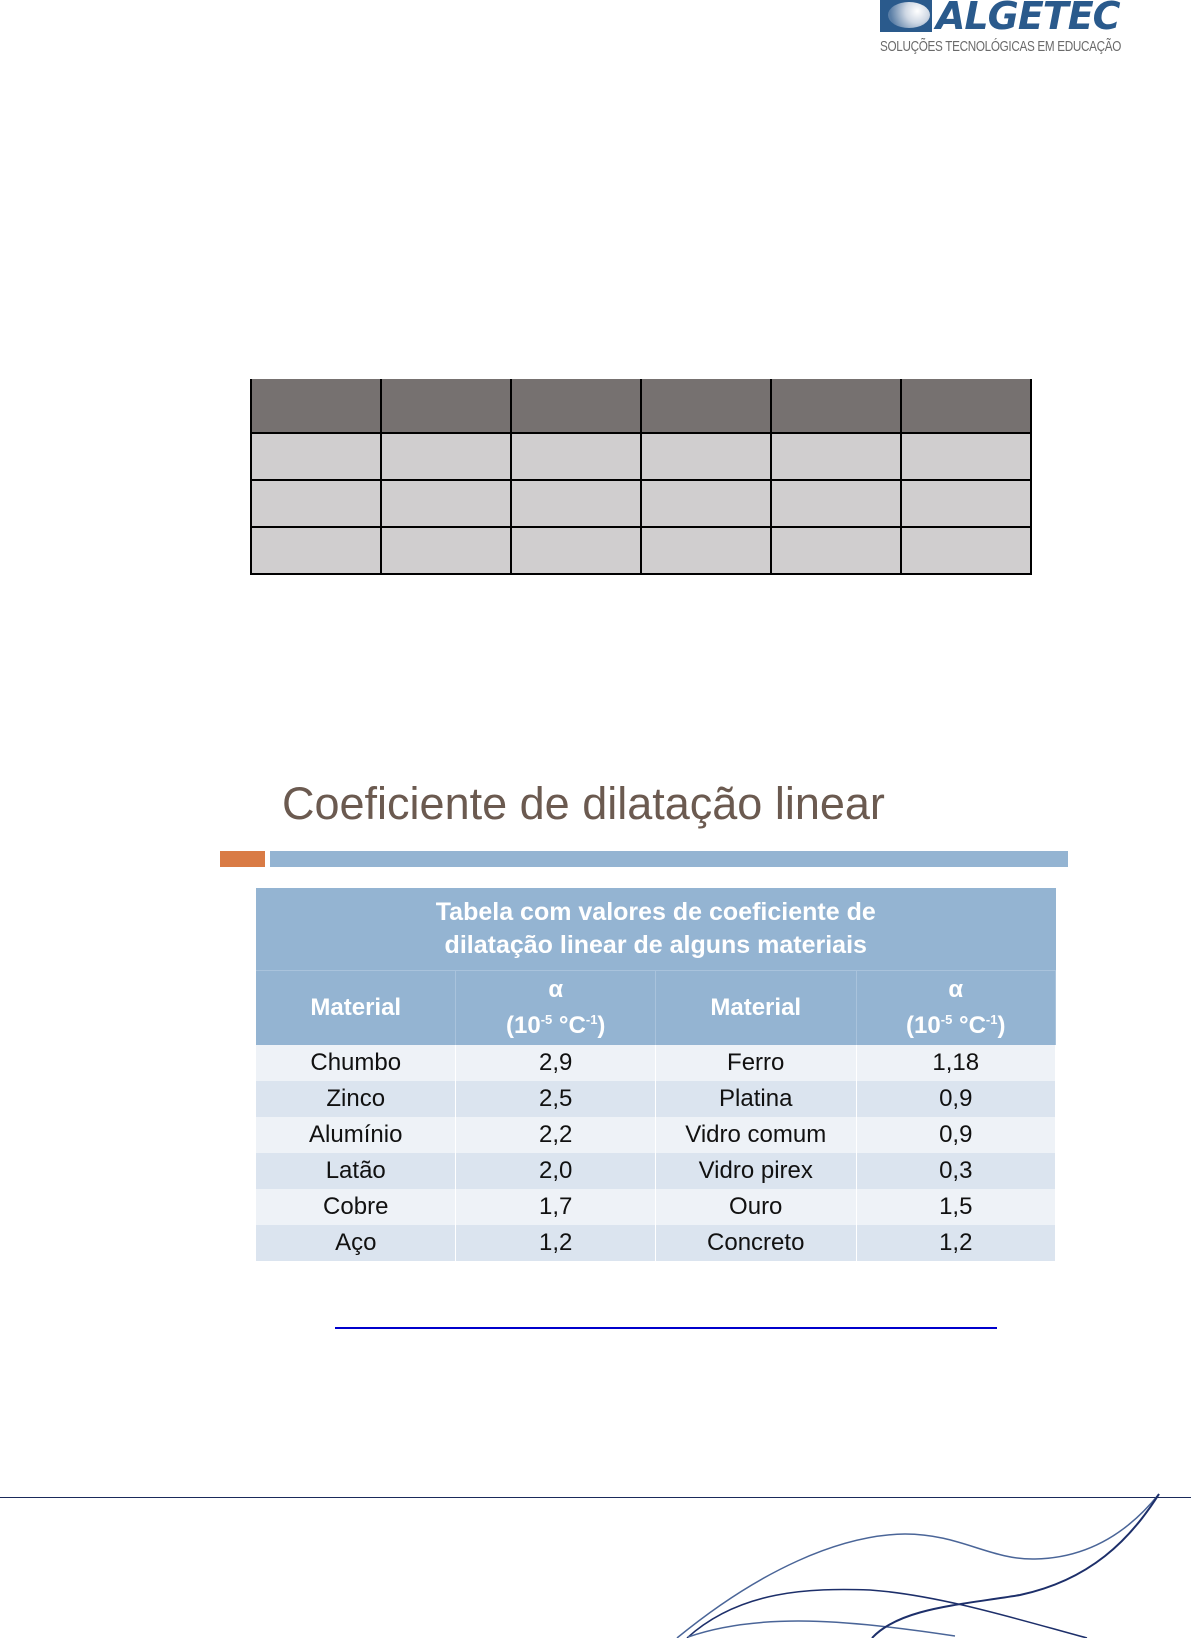 The height and width of the screenshot is (1638, 1191). Describe the element at coordinates (956, 1207) in the screenshot. I see `coefficient-cell: 1,5` at that location.